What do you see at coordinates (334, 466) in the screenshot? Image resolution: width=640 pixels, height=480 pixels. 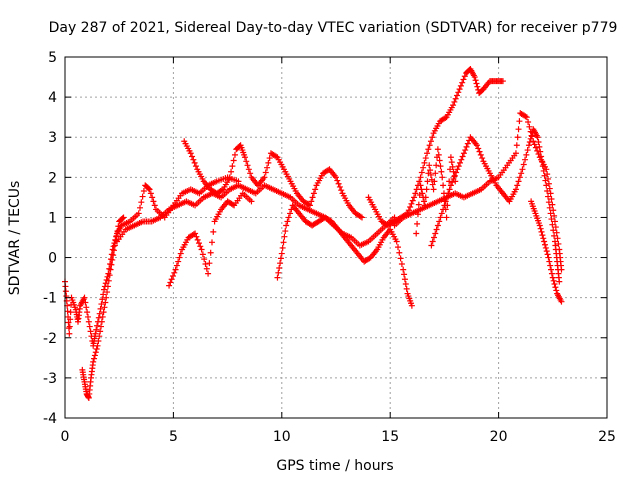 I see `x-axis-label: GPS time / hours` at bounding box center [334, 466].